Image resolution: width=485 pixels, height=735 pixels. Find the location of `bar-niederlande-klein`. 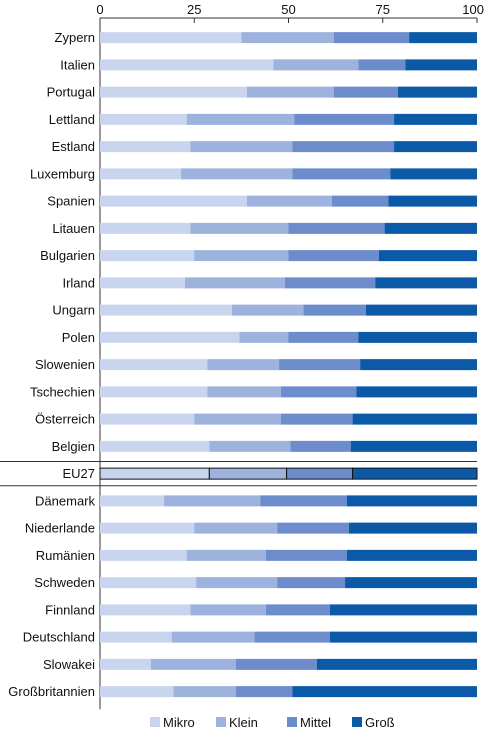

bar-niederlande-klein is located at coordinates (236, 528).